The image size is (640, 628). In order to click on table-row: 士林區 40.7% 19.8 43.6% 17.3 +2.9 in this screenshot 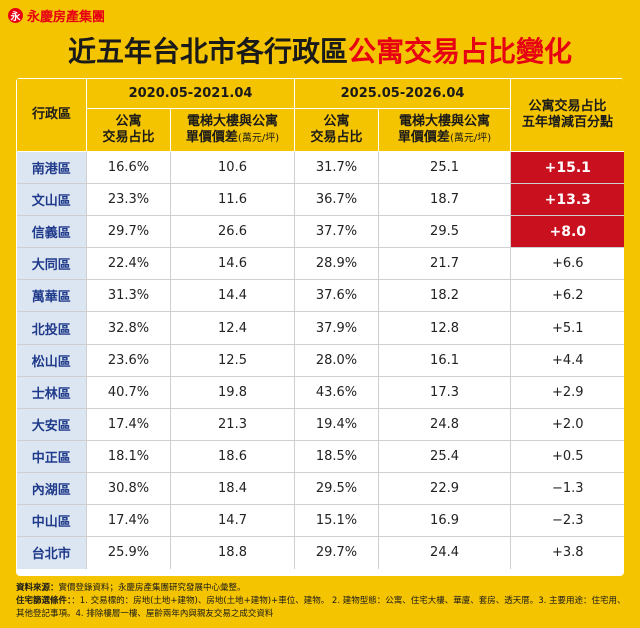, I will do `click(320, 392)`.